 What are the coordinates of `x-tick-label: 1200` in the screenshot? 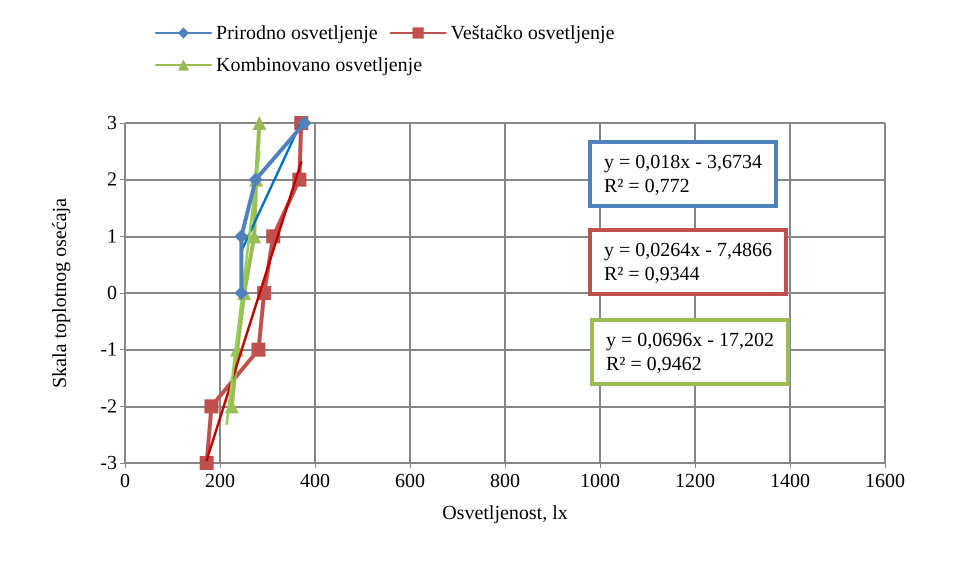 It's located at (695, 481).